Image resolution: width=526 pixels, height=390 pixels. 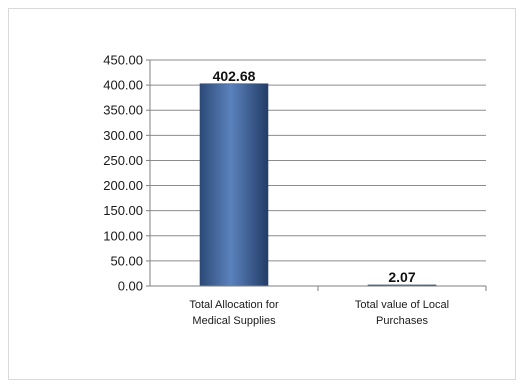 I want to click on y-tick-label: 300.00, so click(x=123, y=135).